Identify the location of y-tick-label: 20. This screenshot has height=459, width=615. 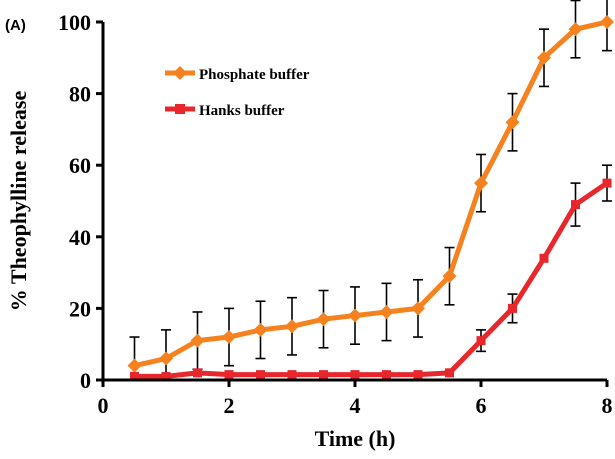
(80, 308).